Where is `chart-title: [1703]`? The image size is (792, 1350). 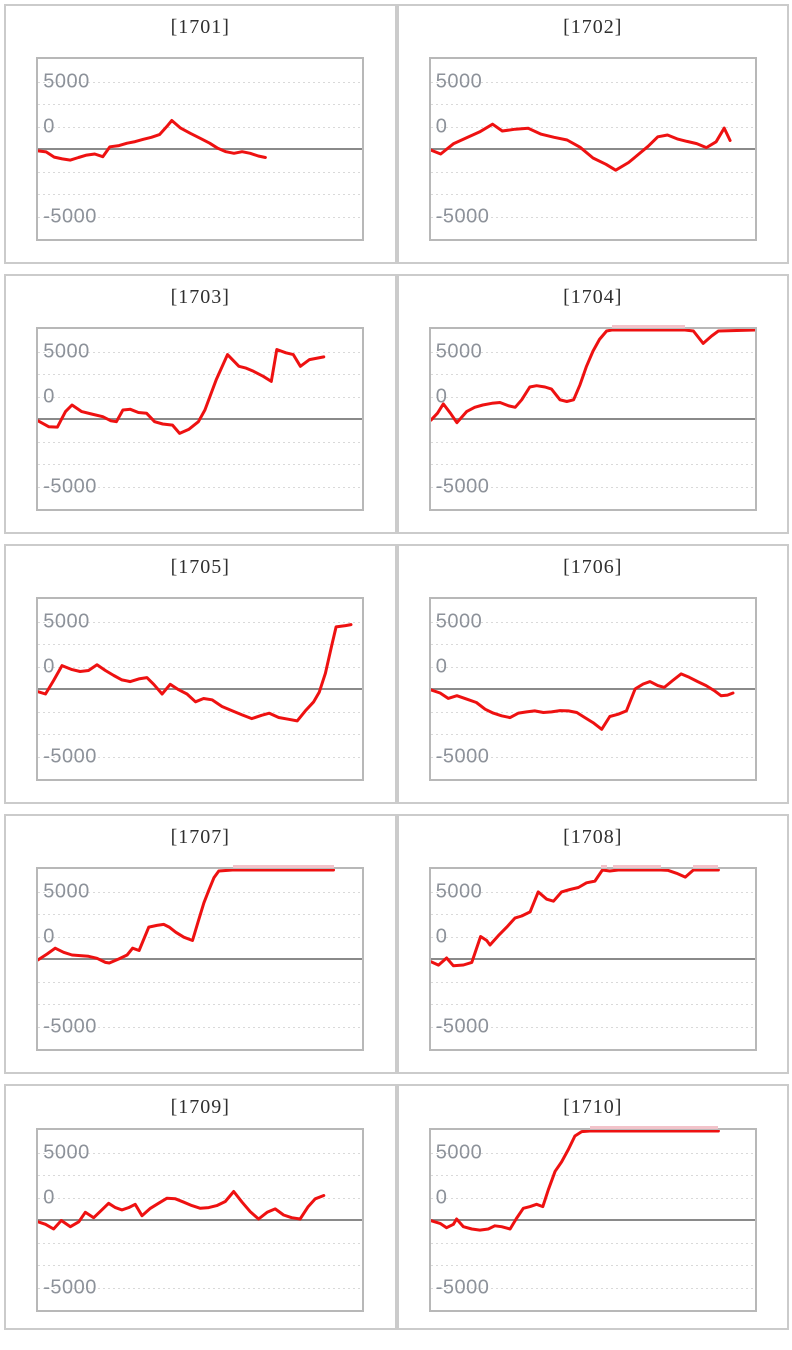 chart-title: [1703] is located at coordinates (200, 297).